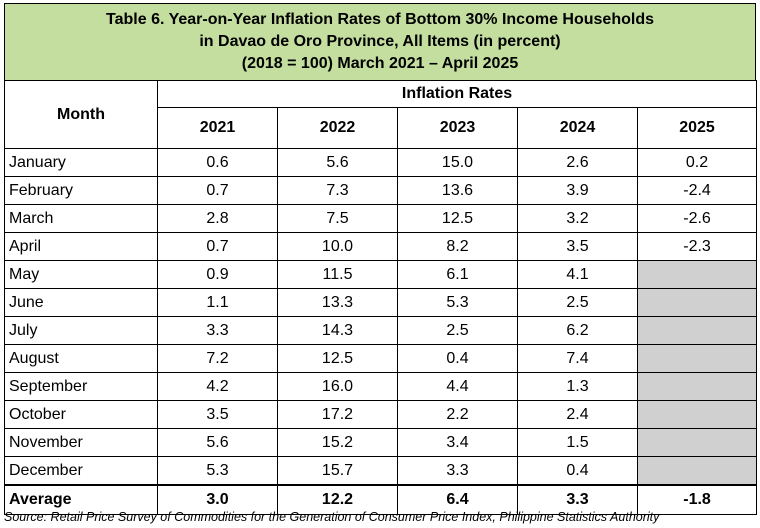  I want to click on rate-cell: 4.2, so click(217, 386).